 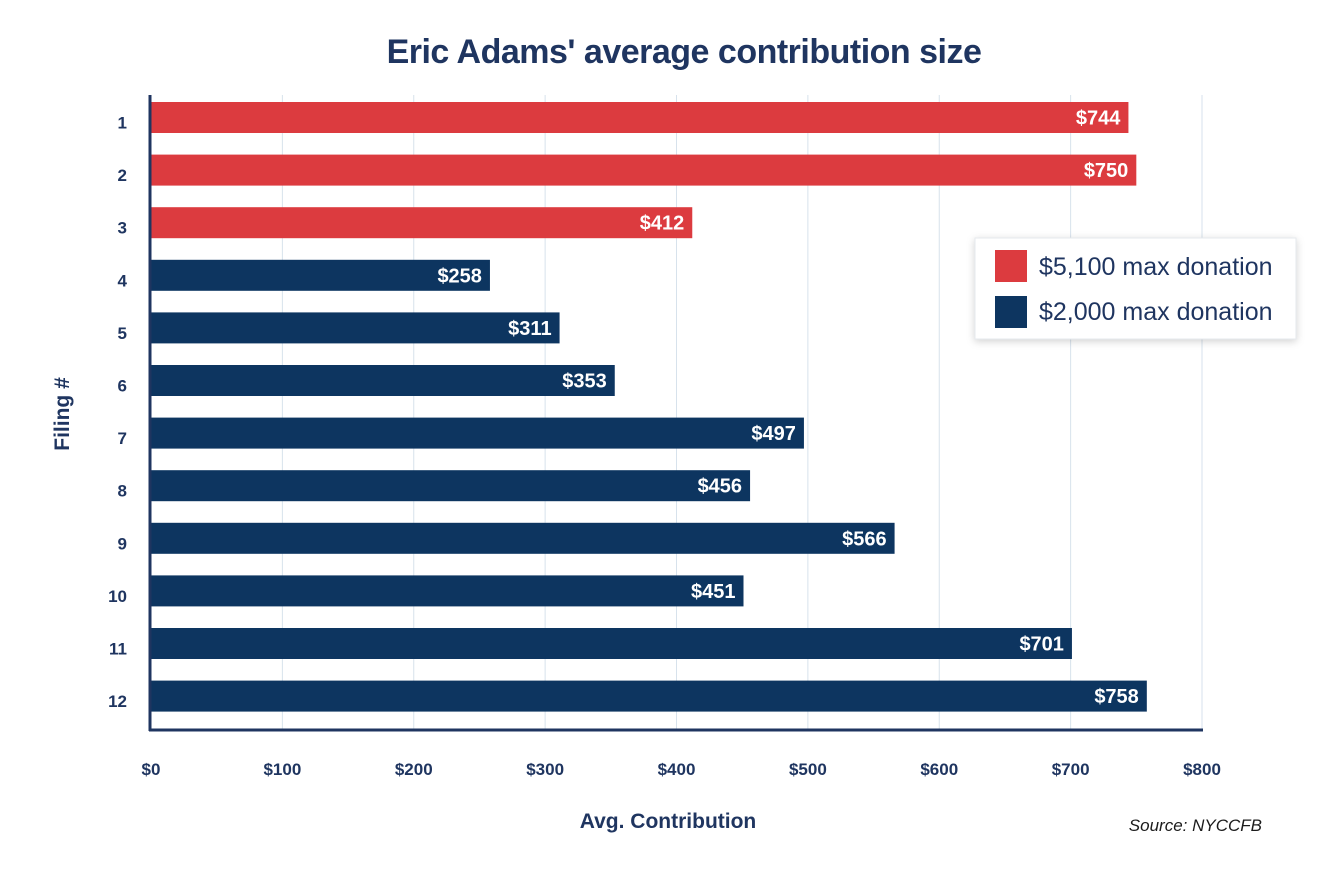 I want to click on x-tick-label: $300, so click(x=545, y=769).